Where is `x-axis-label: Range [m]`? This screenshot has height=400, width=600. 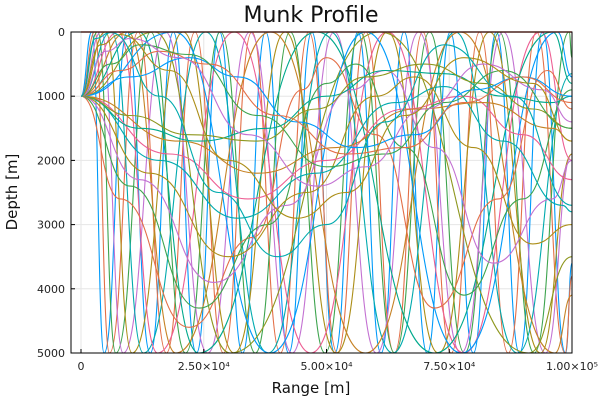 x-axis-label: Range [m] is located at coordinates (311, 388).